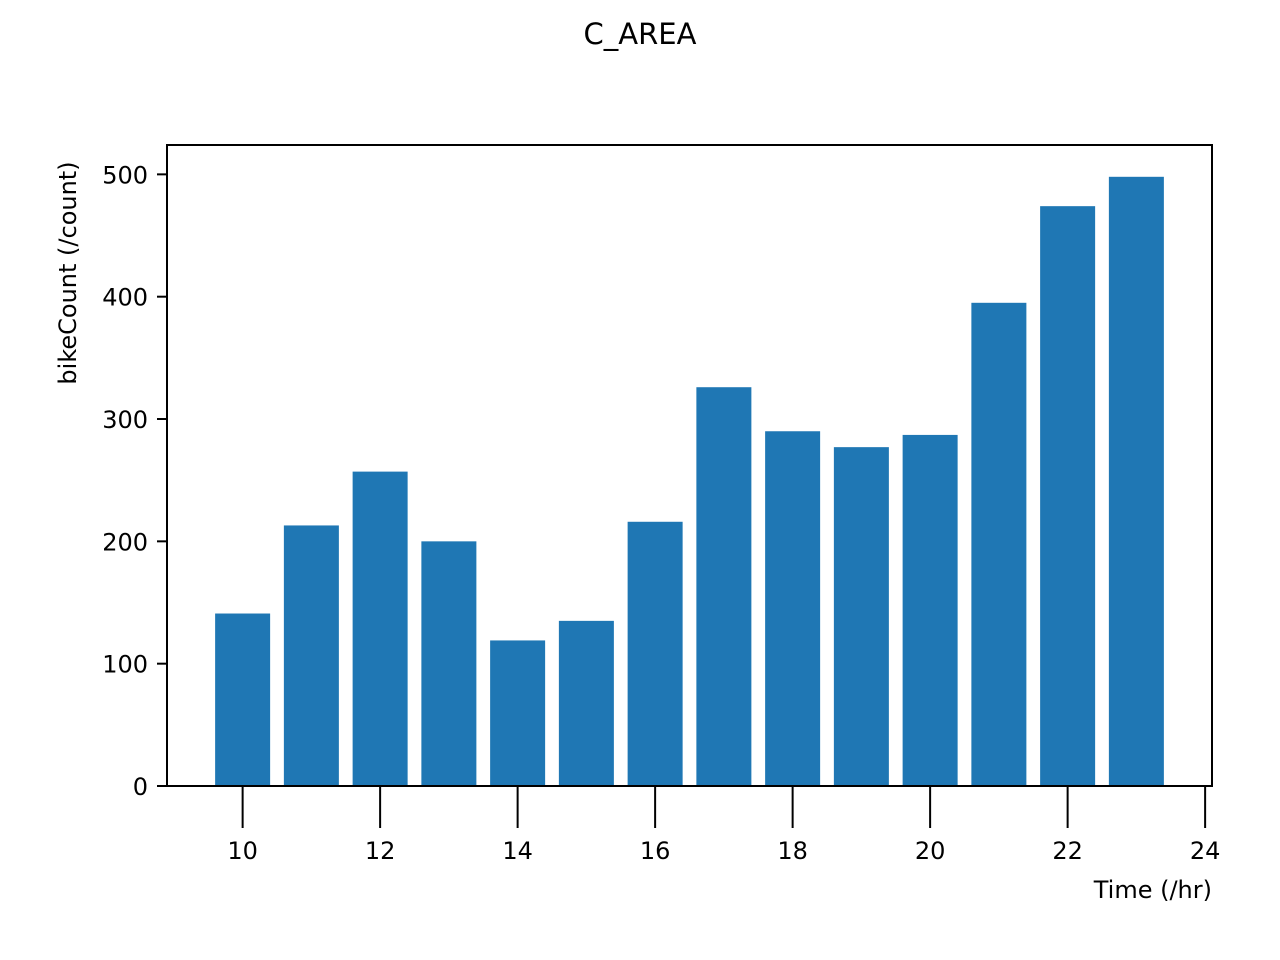  I want to click on x-tick-label-22: 22, so click(1067, 851).